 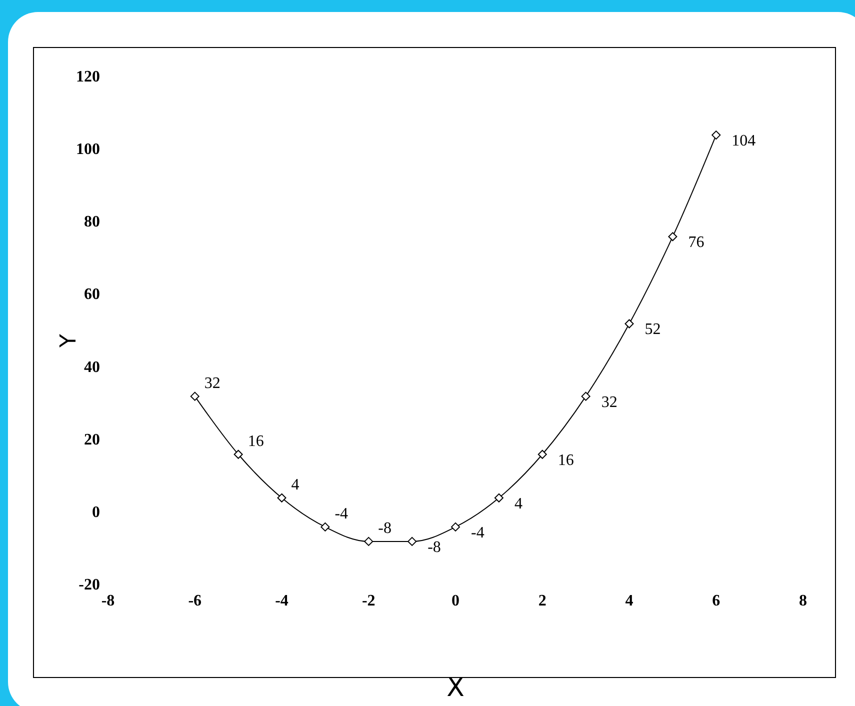 I want to click on x-tick-label: -8, so click(x=108, y=601).